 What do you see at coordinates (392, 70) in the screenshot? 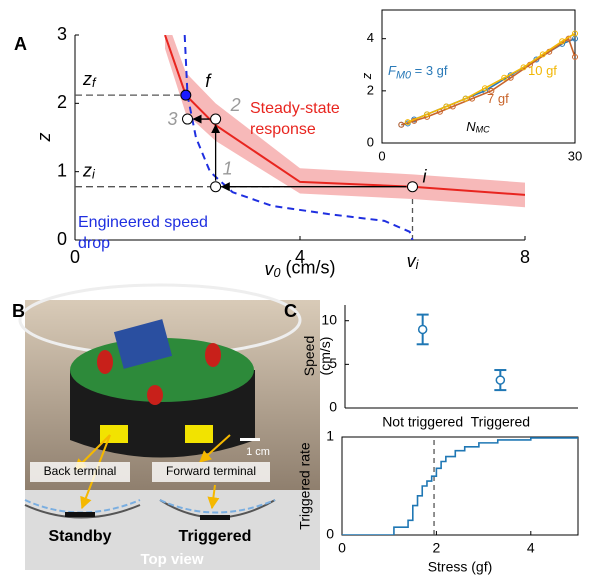
I see `label-base: F` at bounding box center [392, 70].